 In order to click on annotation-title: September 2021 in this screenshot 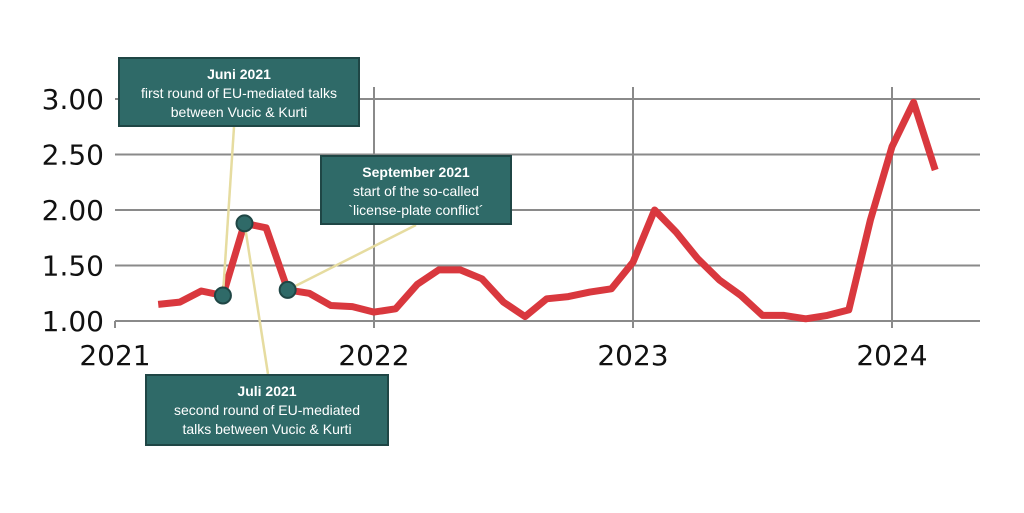, I will do `click(416, 172)`.